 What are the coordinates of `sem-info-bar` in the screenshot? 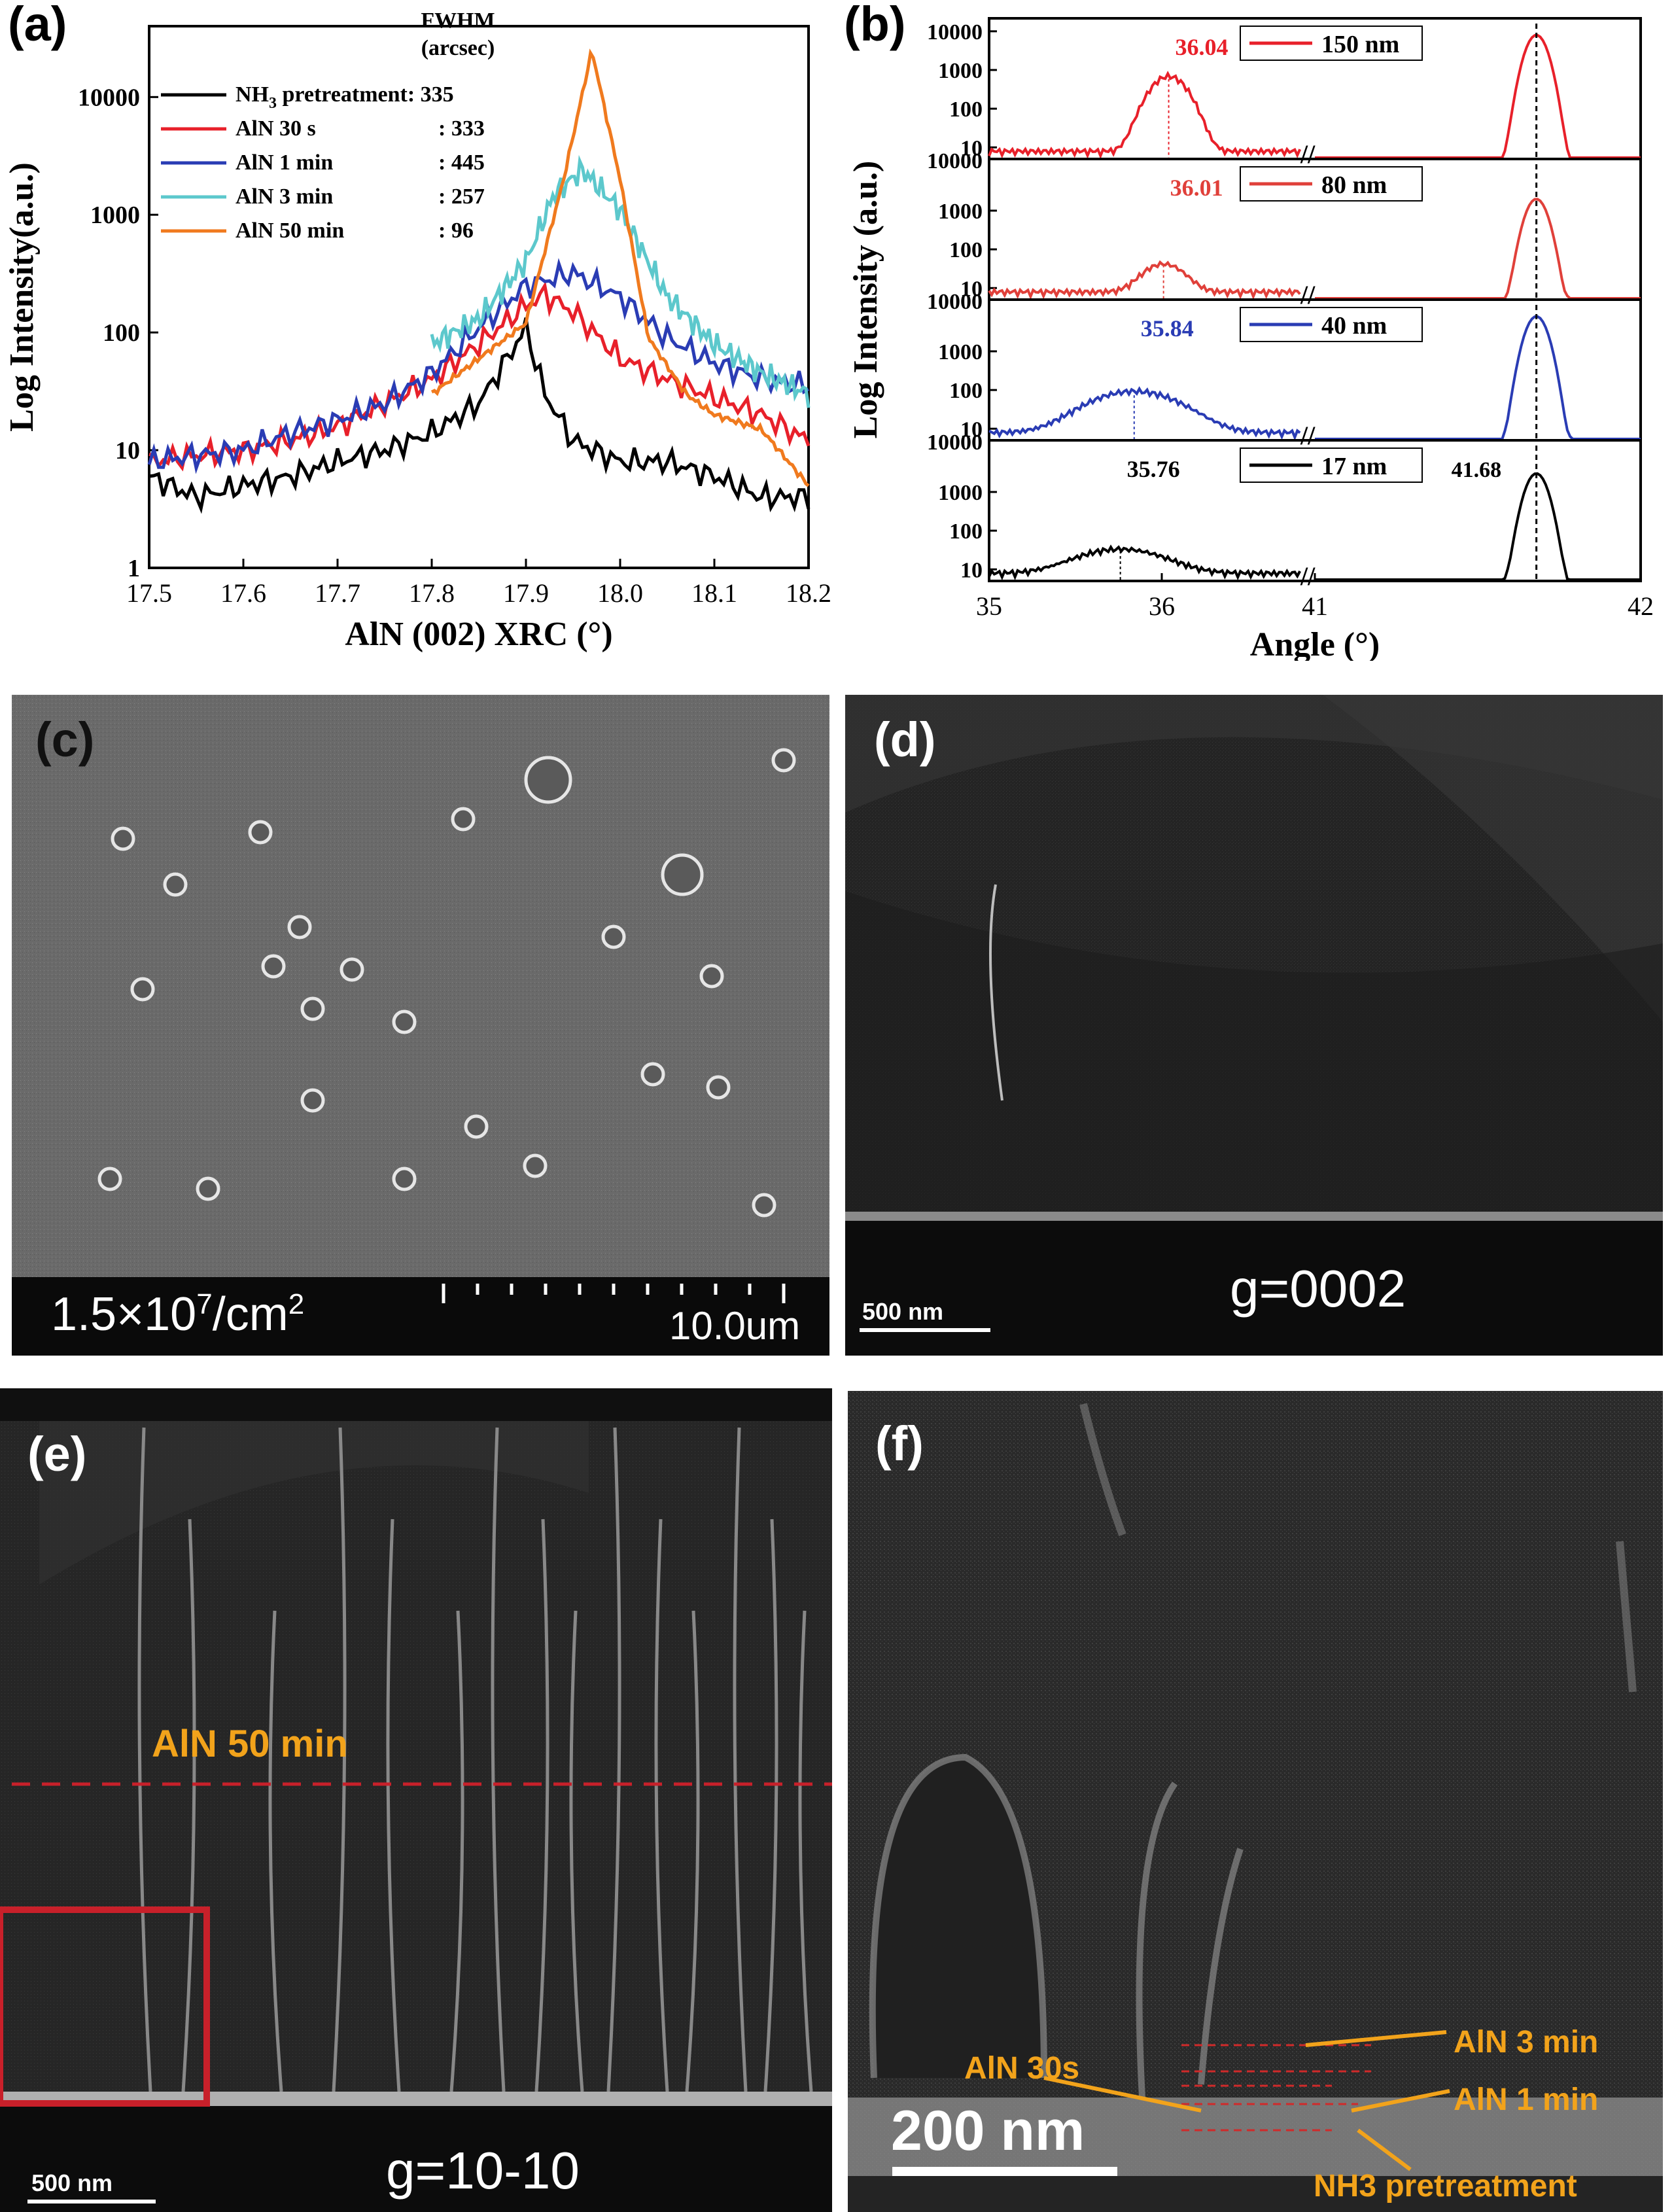 It's located at (420, 1316).